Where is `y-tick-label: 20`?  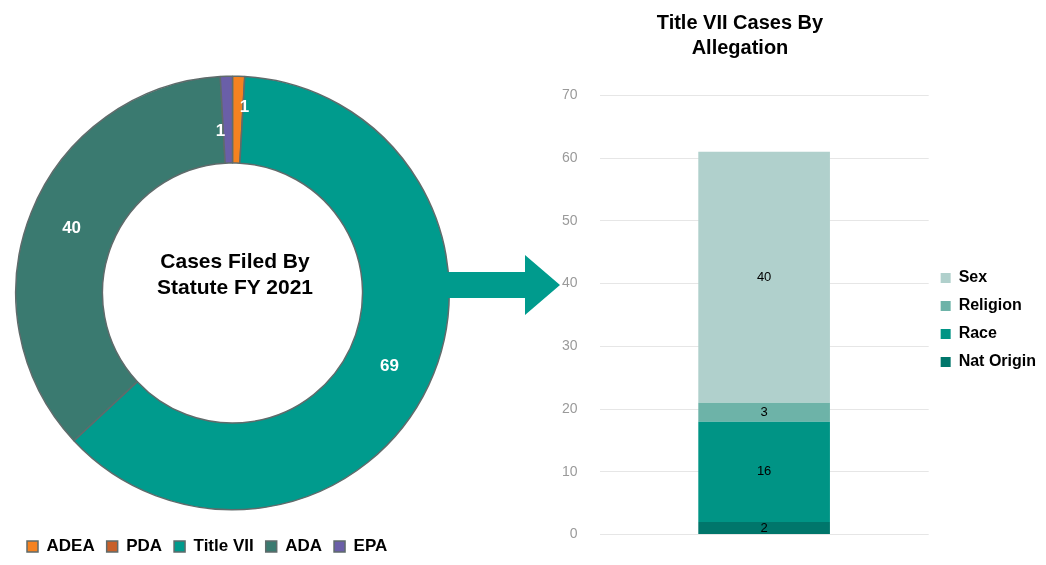
y-tick-label: 20 is located at coordinates (569, 407).